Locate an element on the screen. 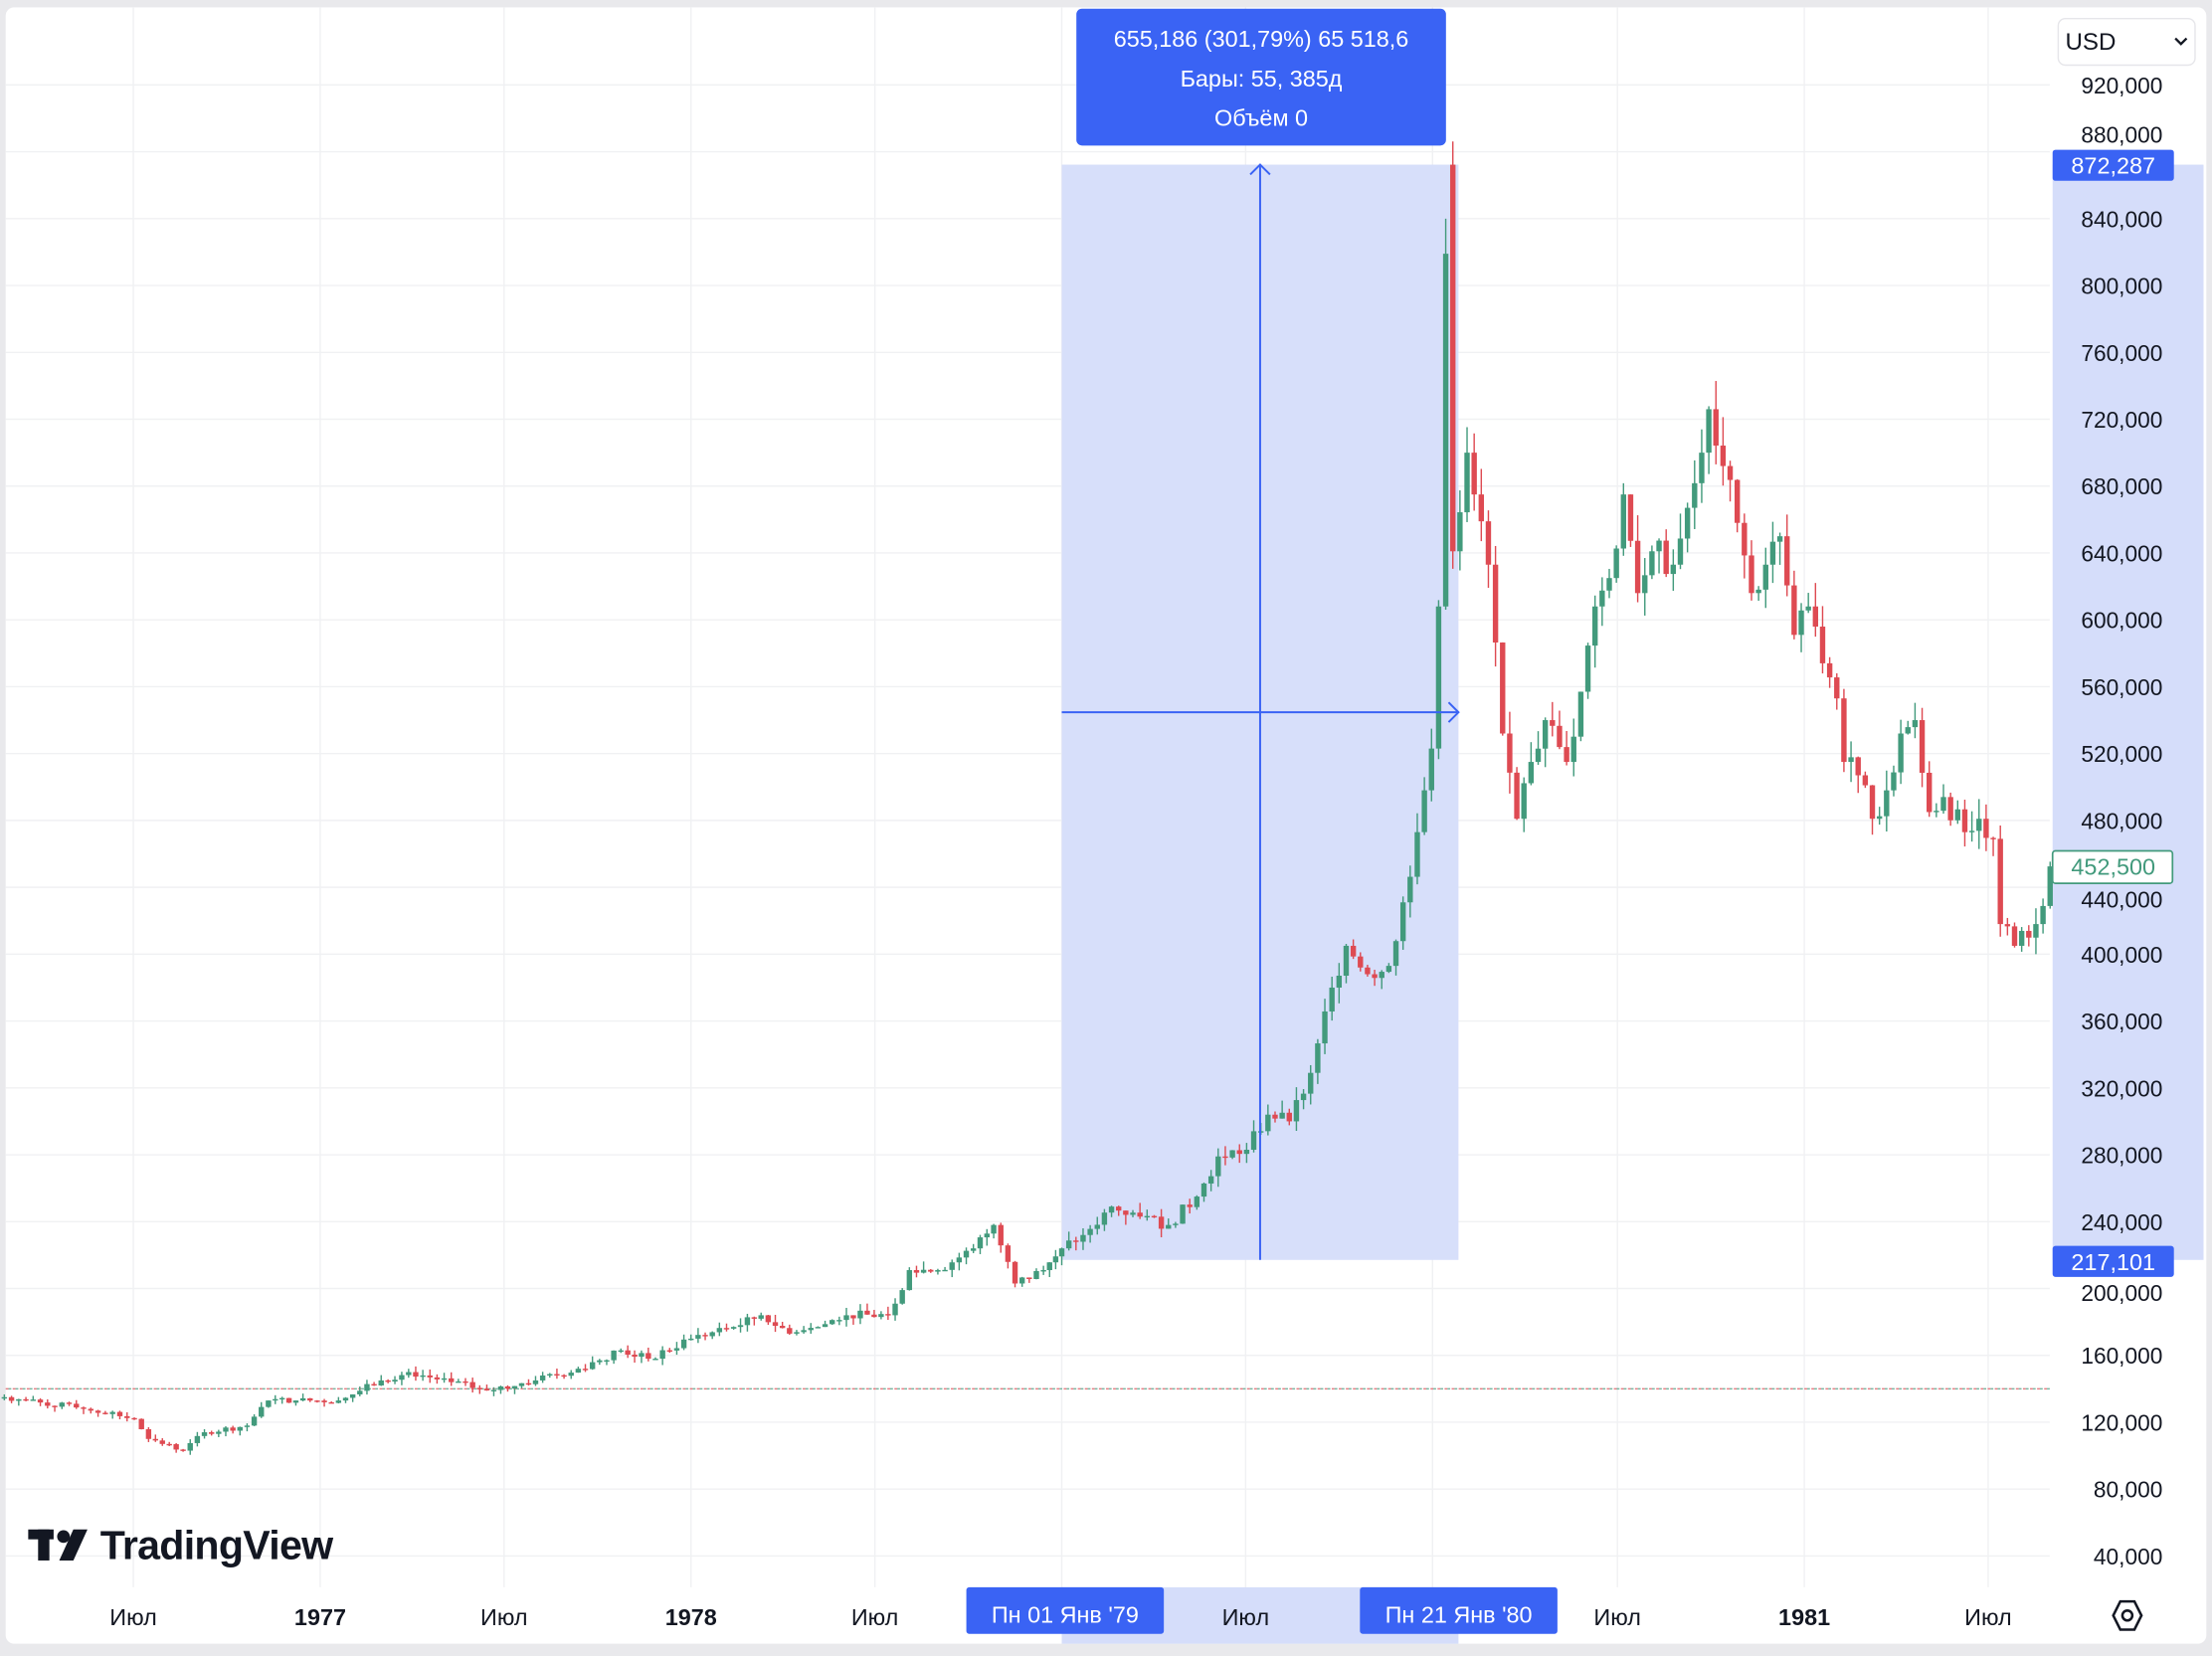 The height and width of the screenshot is (1656, 2212). time-tick-label: Июл is located at coordinates (1988, 1617).